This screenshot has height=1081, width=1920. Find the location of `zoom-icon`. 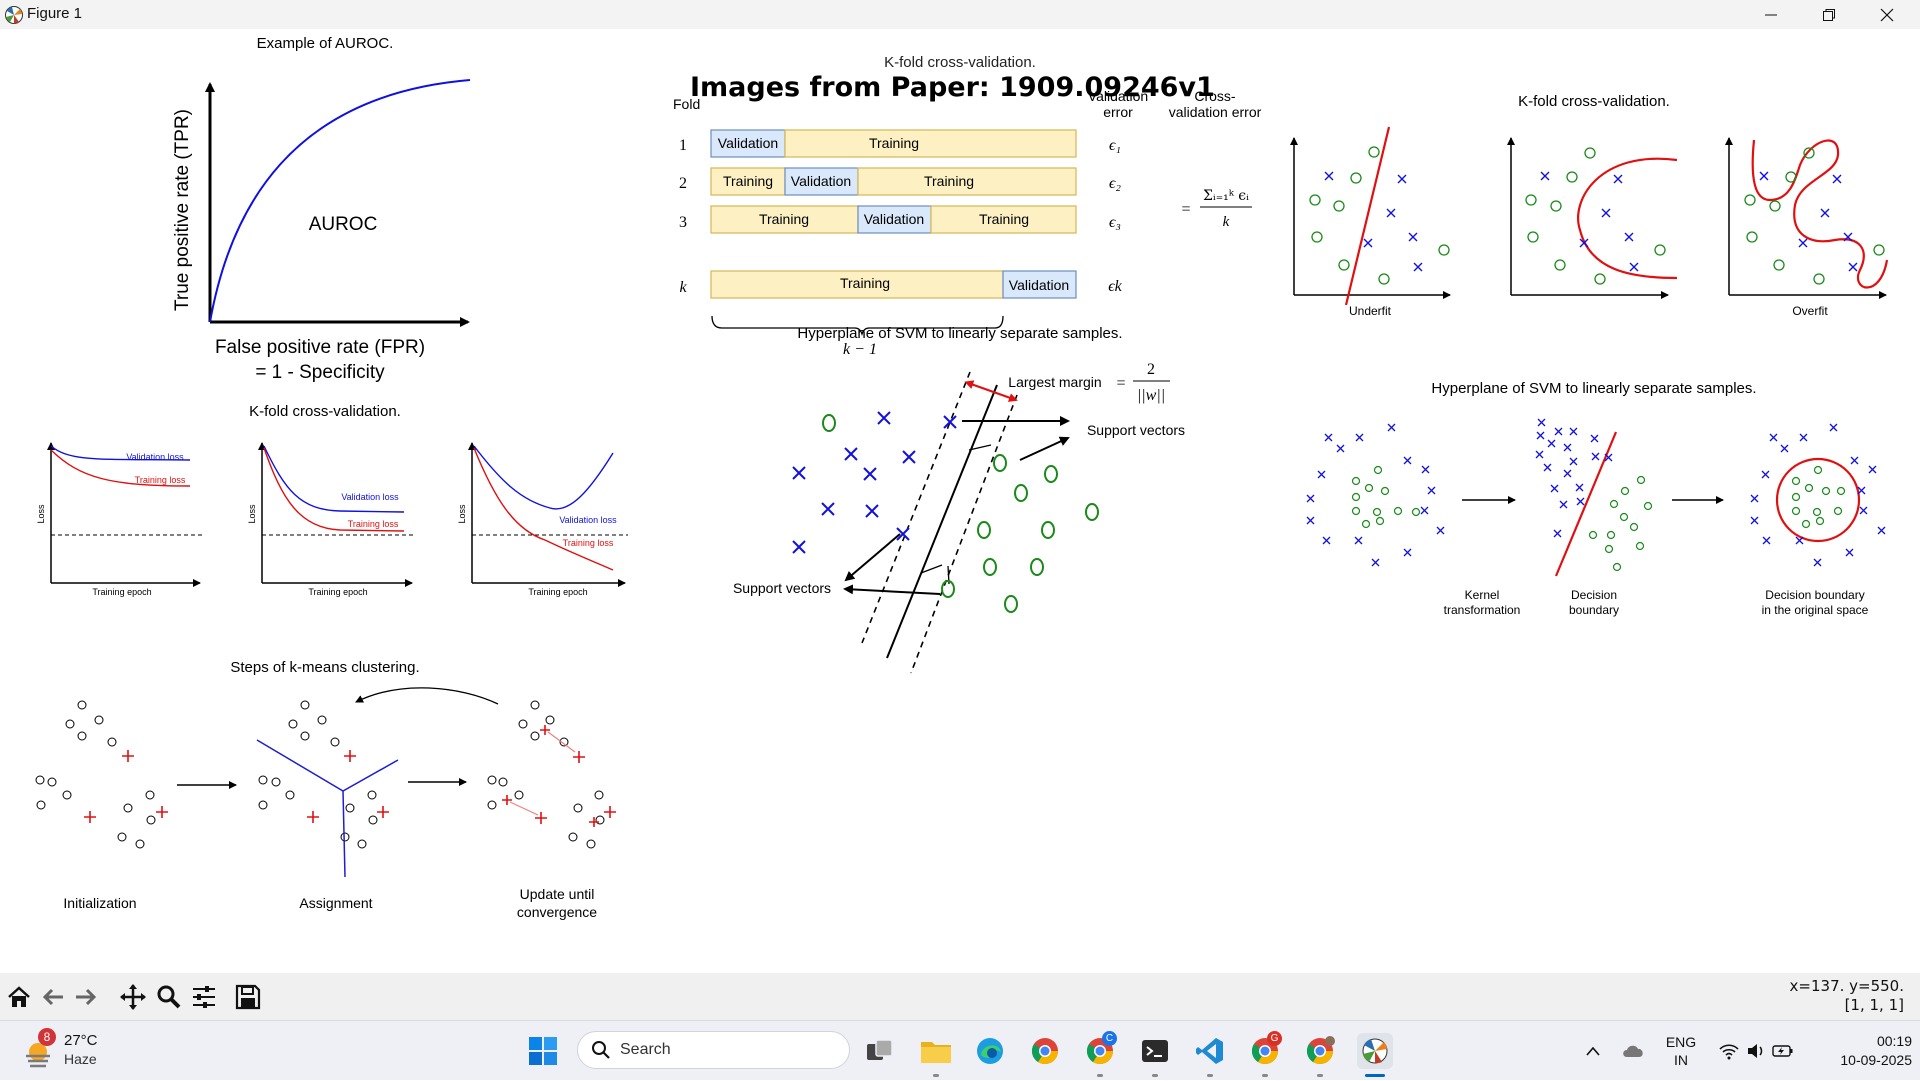

zoom-icon is located at coordinates (169, 997).